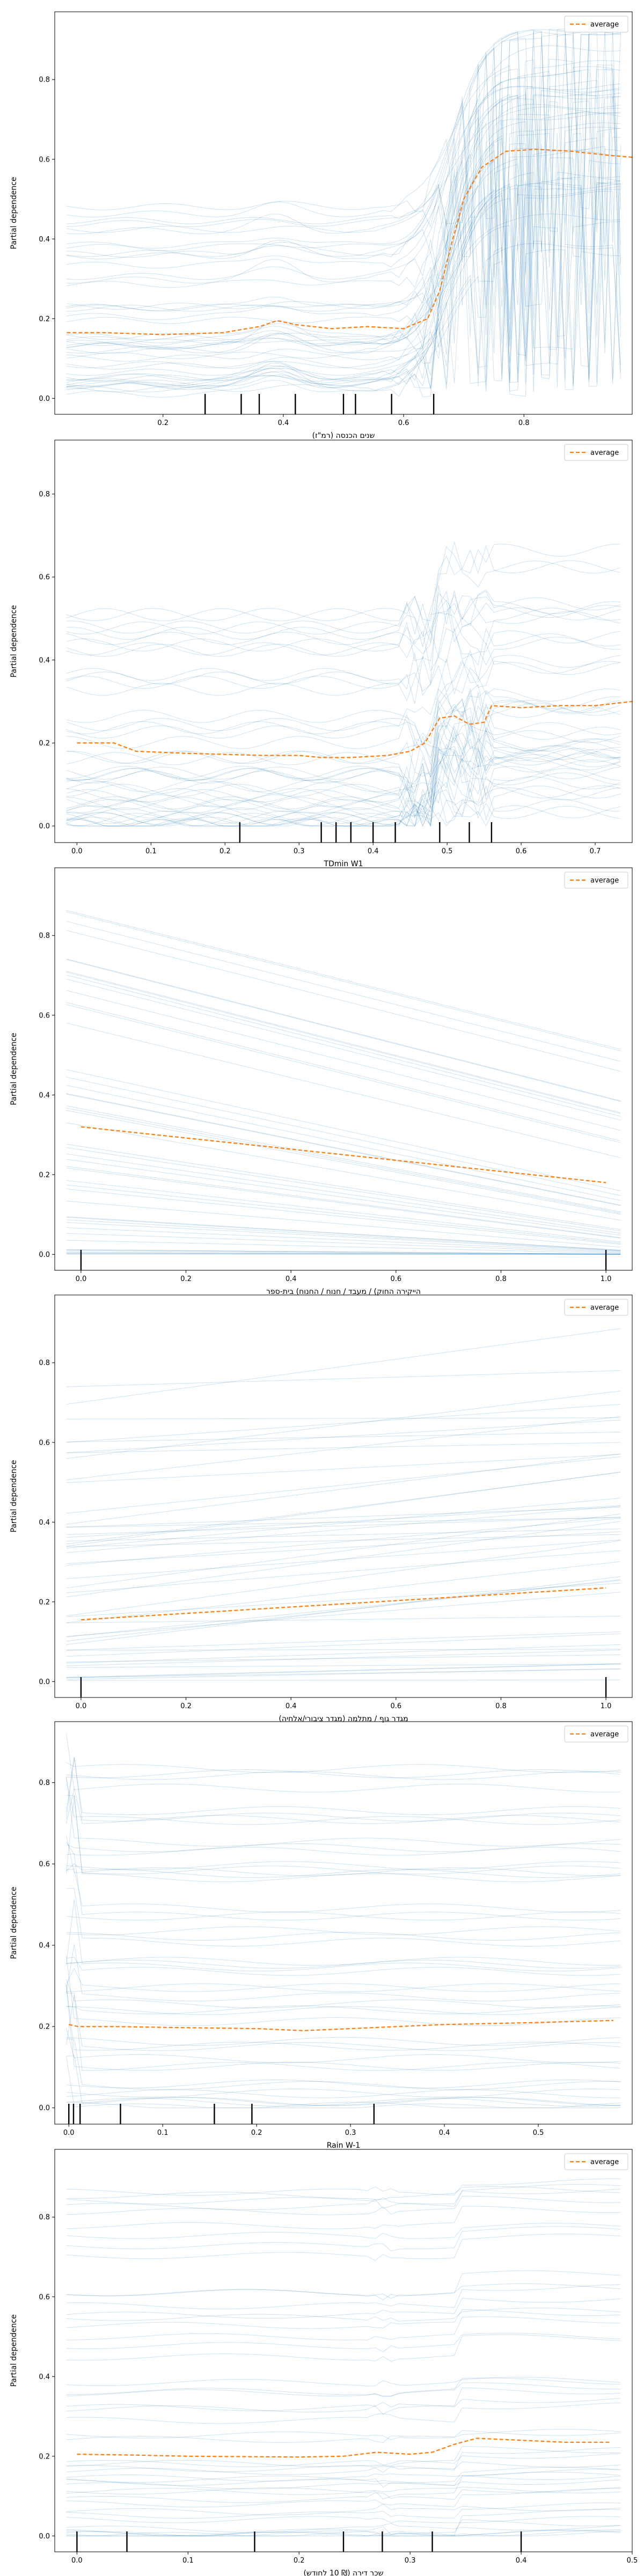  Describe the element at coordinates (538, 2133) in the screenshot. I see `x-tick-label: 0.5` at that location.